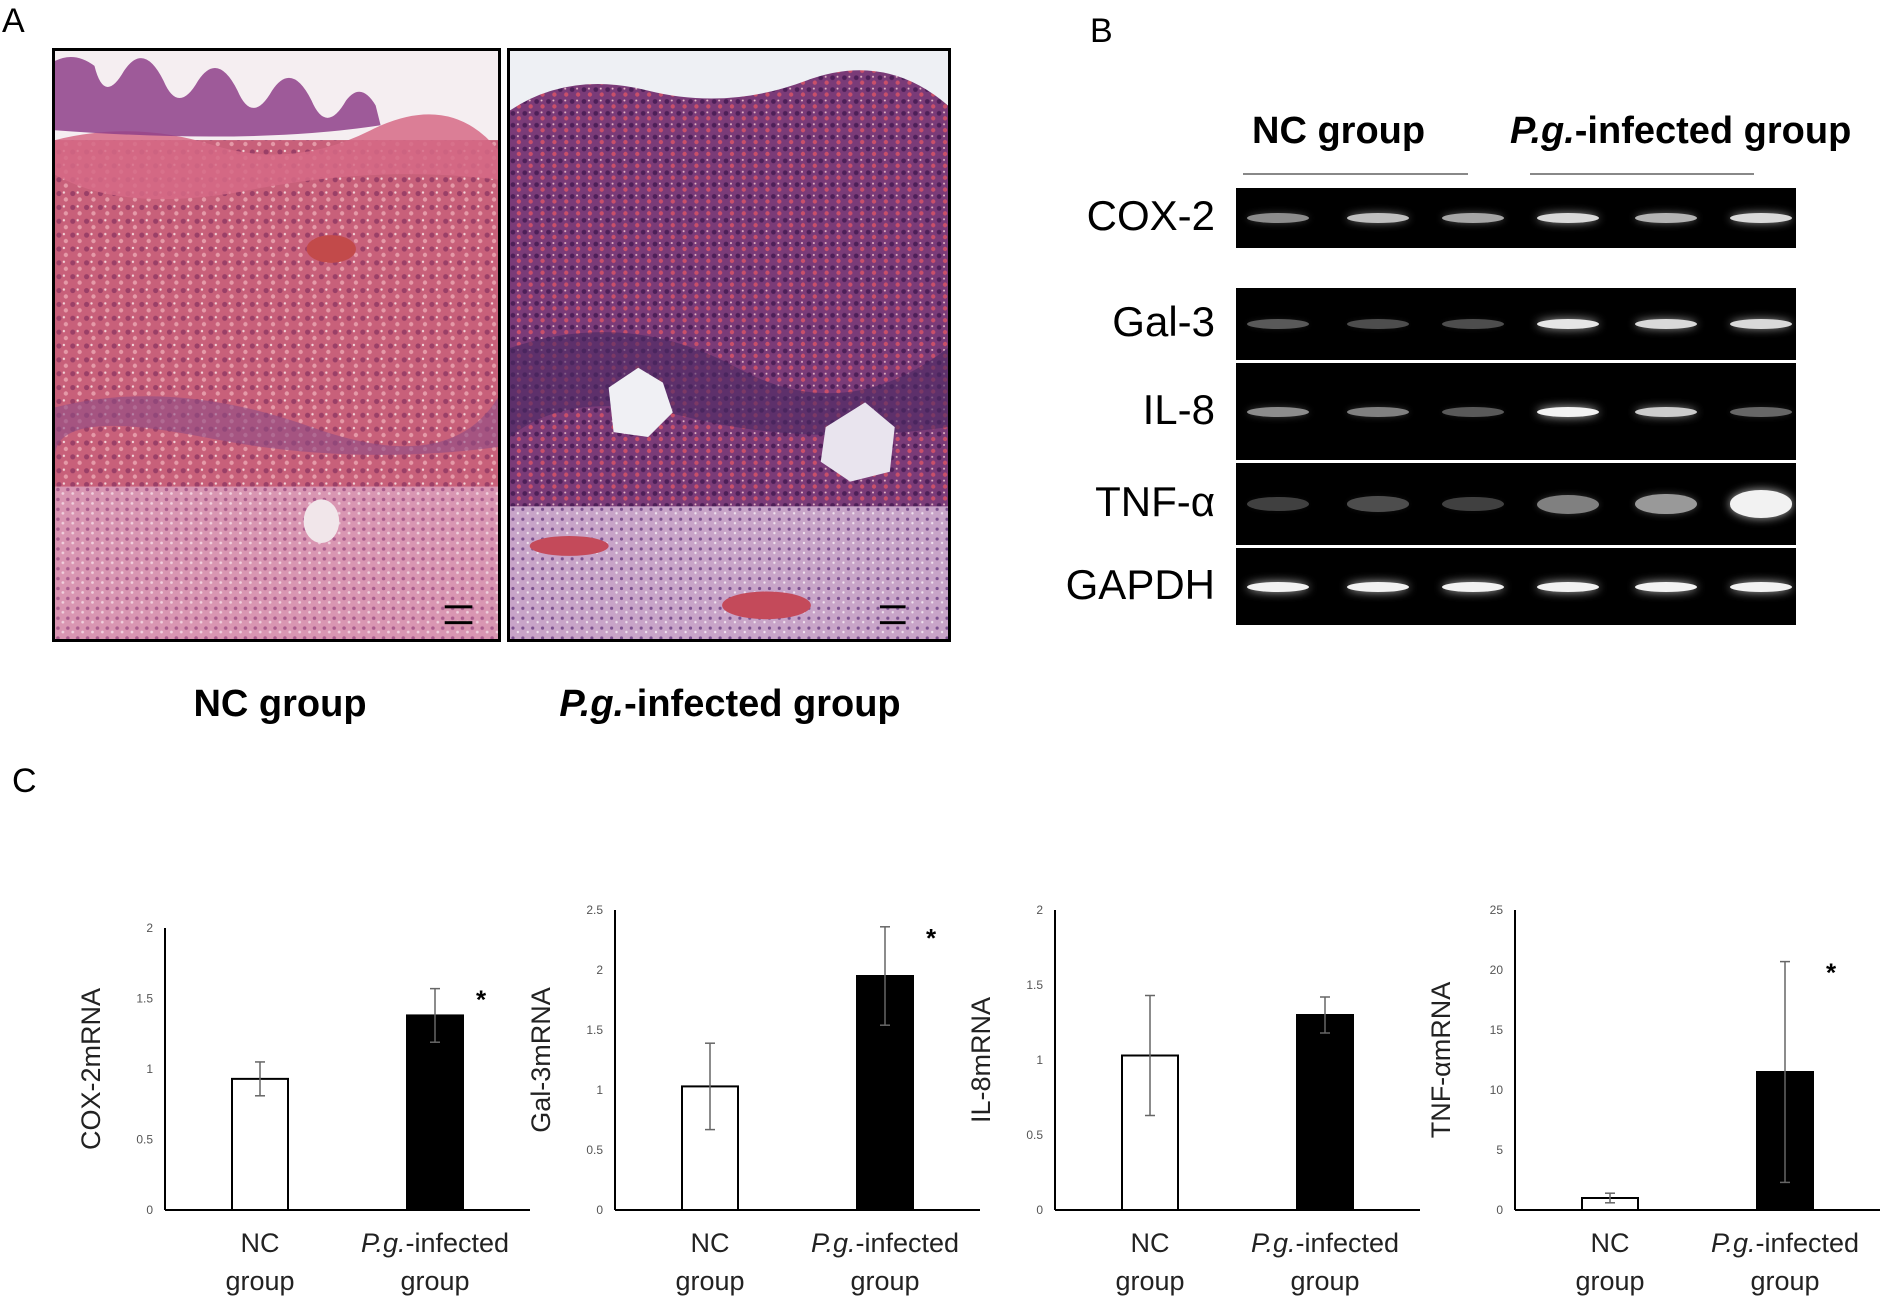 The height and width of the screenshot is (1311, 1900). What do you see at coordinates (592, 704) in the screenshot?
I see `histology-label-infected-italic: P.g.` at bounding box center [592, 704].